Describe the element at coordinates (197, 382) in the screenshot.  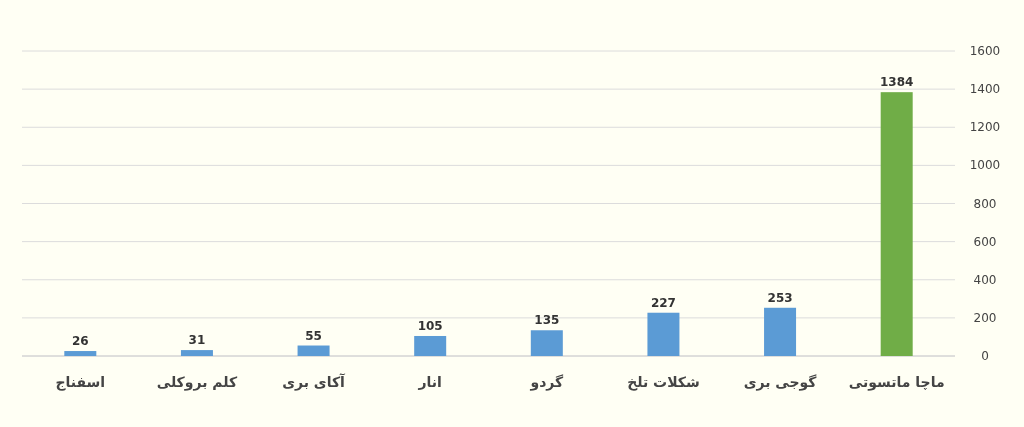
I see `x-tick-label: کلم بروکلی` at that location.